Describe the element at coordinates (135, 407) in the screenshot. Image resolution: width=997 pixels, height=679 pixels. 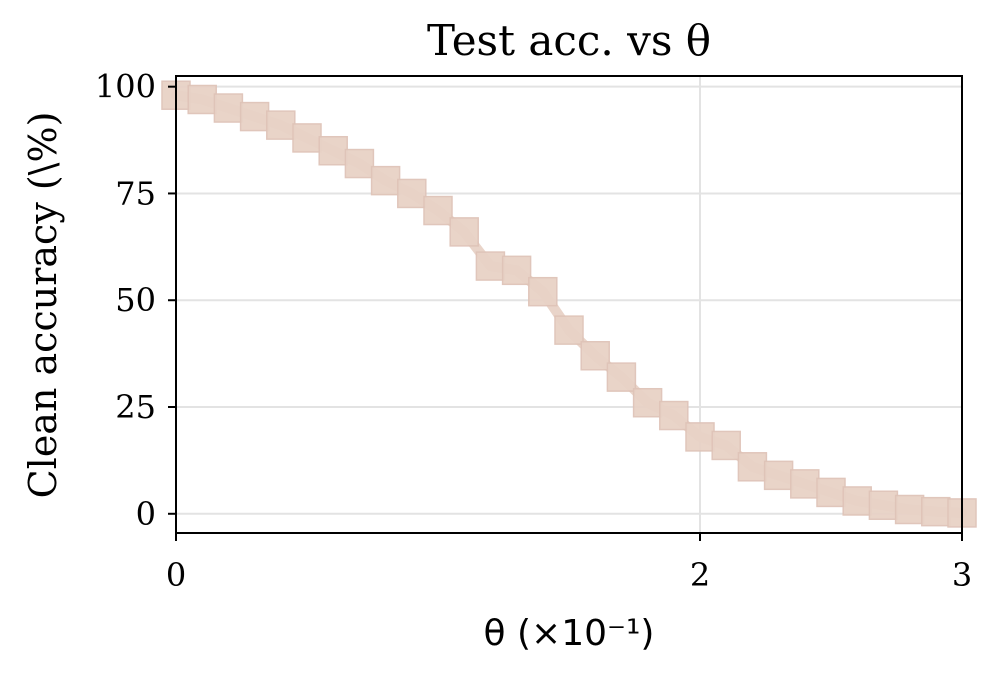
I see `y-tick-label: 25` at that location.